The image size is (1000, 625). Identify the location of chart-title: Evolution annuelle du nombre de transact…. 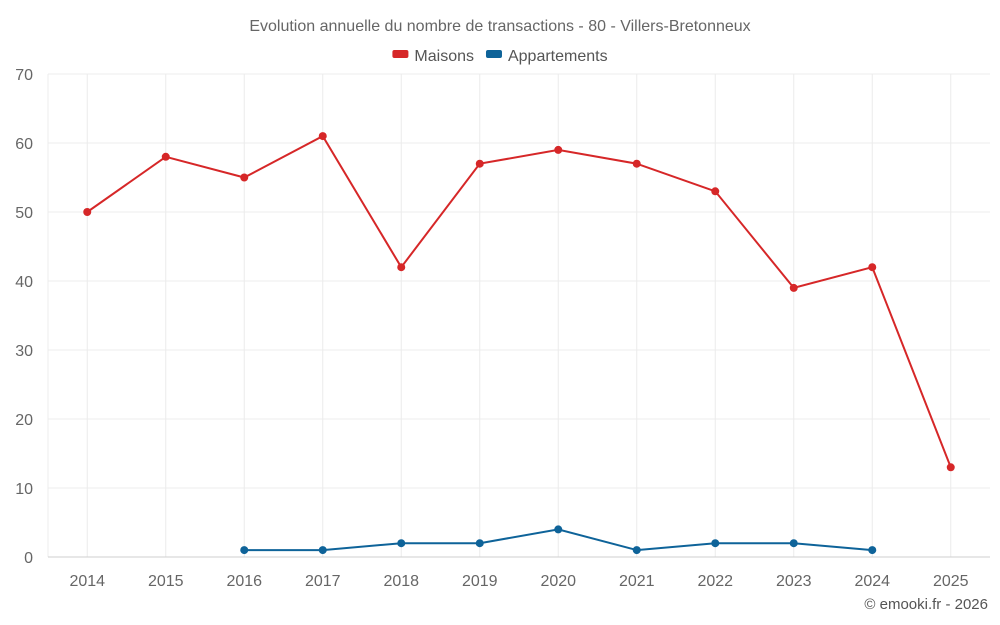
(499, 26).